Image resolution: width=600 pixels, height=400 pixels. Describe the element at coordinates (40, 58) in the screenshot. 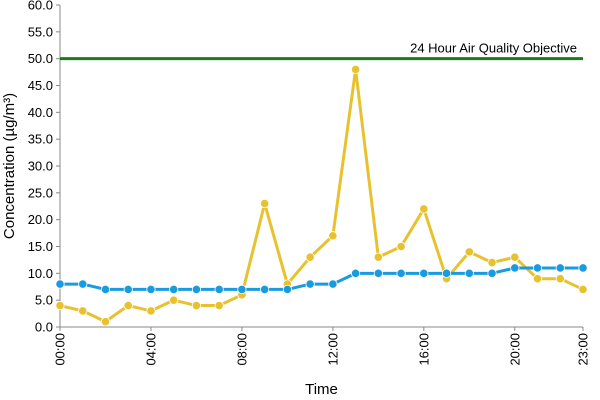

I see `y-tick-label: 50.0` at that location.